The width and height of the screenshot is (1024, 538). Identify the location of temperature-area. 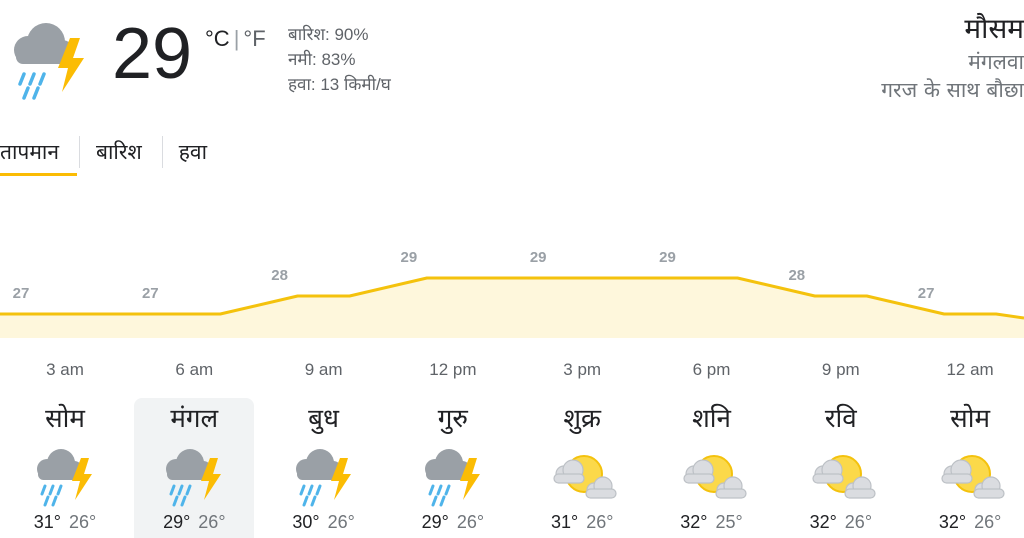
(512, 308).